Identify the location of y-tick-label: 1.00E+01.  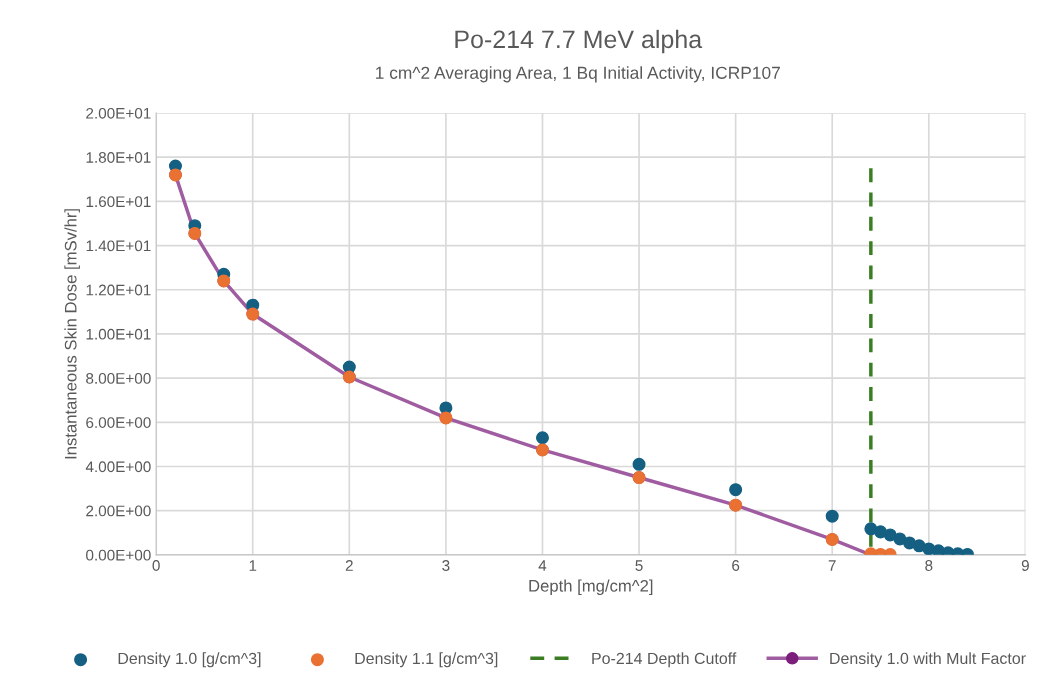
(118, 334).